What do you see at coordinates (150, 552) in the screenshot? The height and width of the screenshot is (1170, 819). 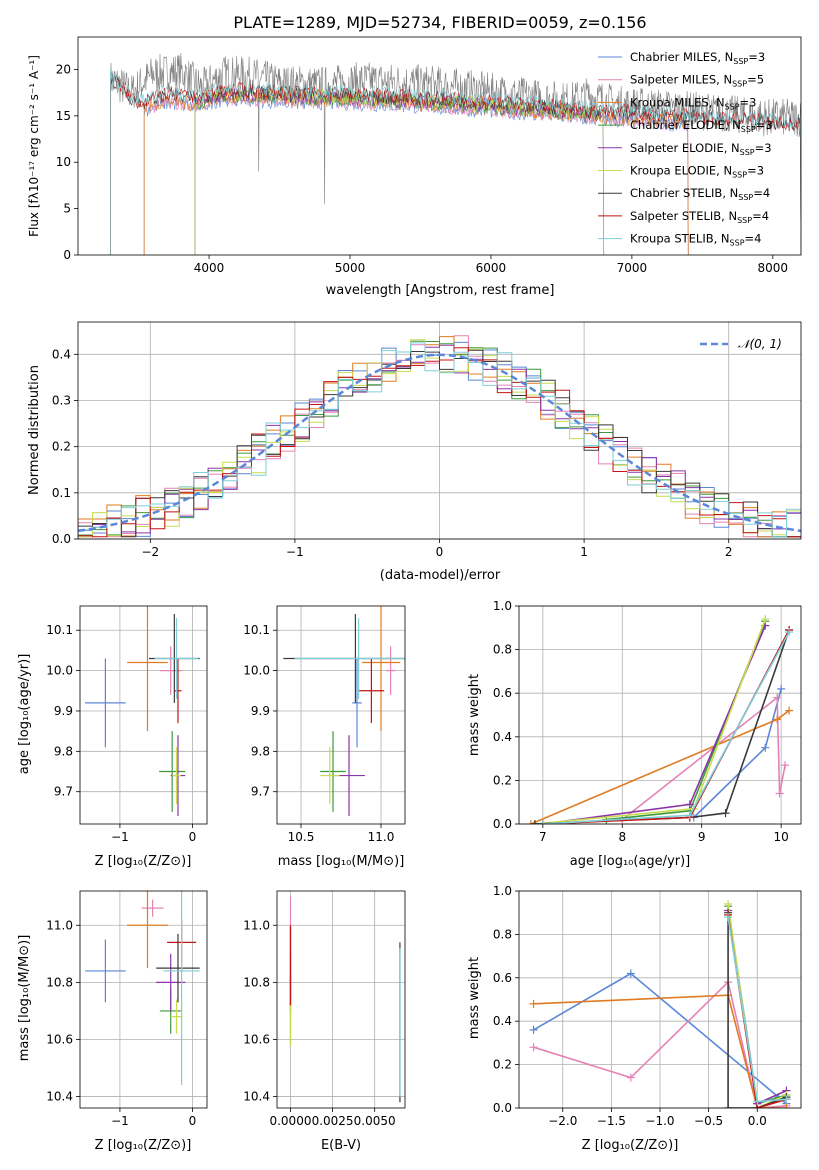 I see `x-tick-label: −2` at bounding box center [150, 552].